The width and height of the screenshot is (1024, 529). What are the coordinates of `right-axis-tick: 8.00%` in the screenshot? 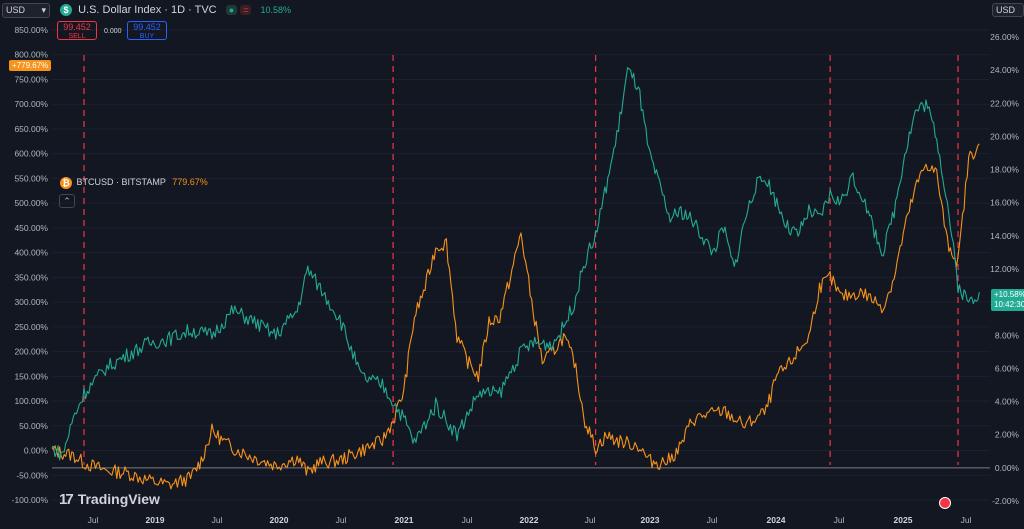 It's located at (1007, 335).